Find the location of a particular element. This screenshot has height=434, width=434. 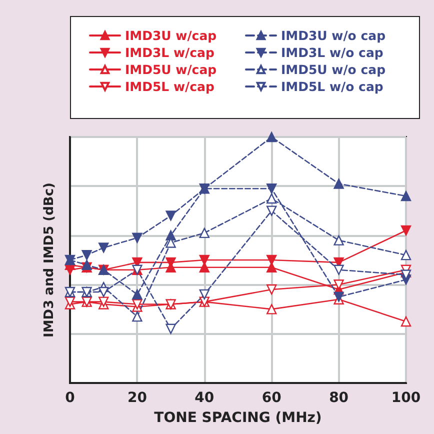

legend-label: IMD5U w/o cap is located at coordinates (333, 69).